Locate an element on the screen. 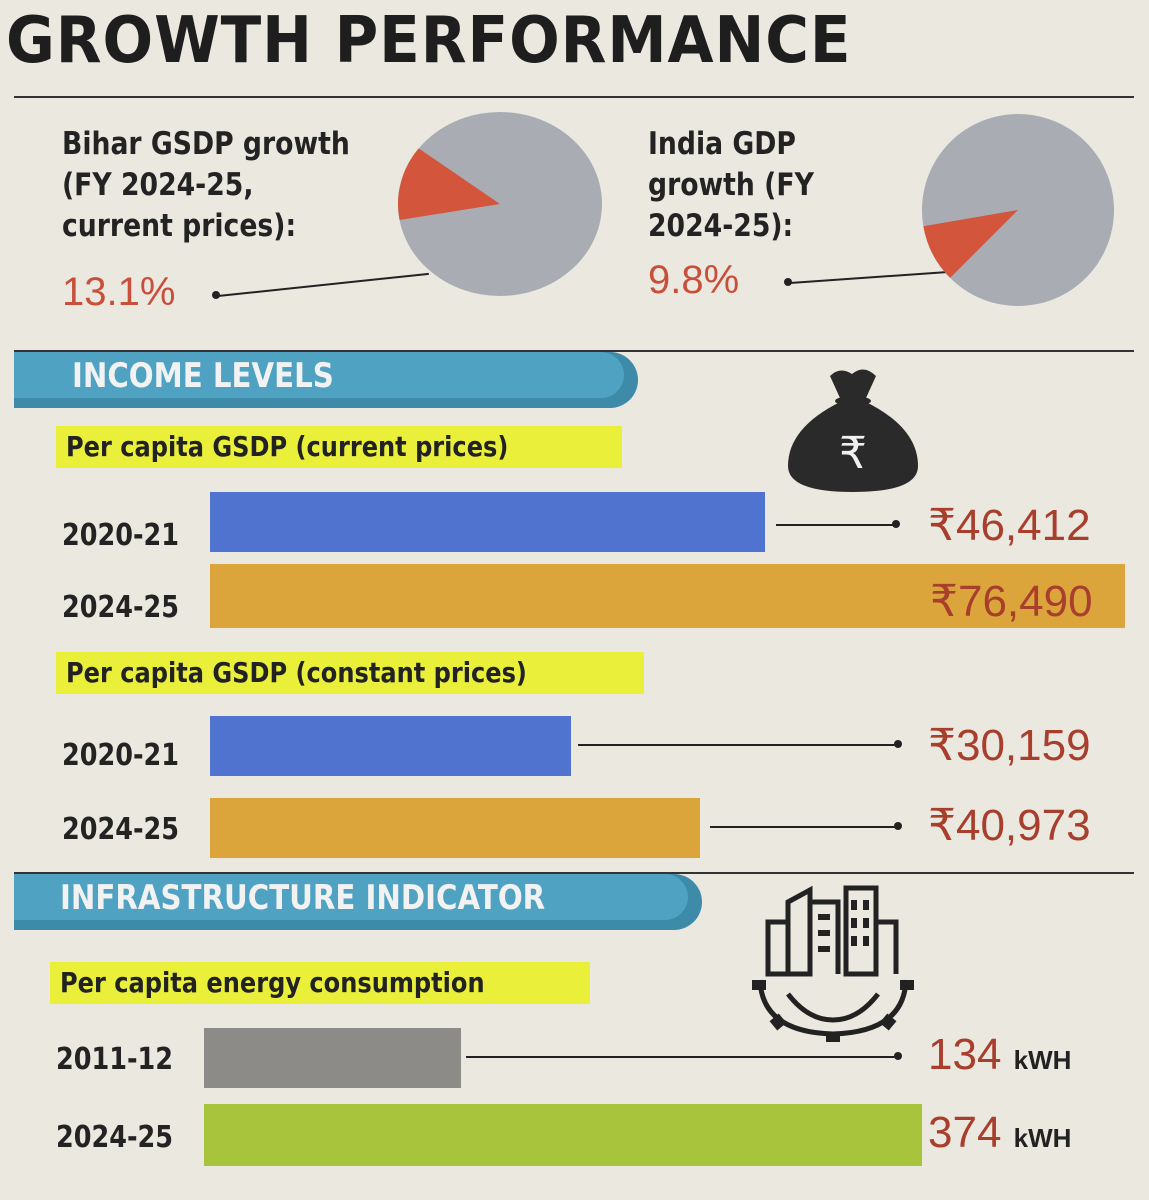  income-levels-banner: INCOME LEVELS is located at coordinates (326, 380).